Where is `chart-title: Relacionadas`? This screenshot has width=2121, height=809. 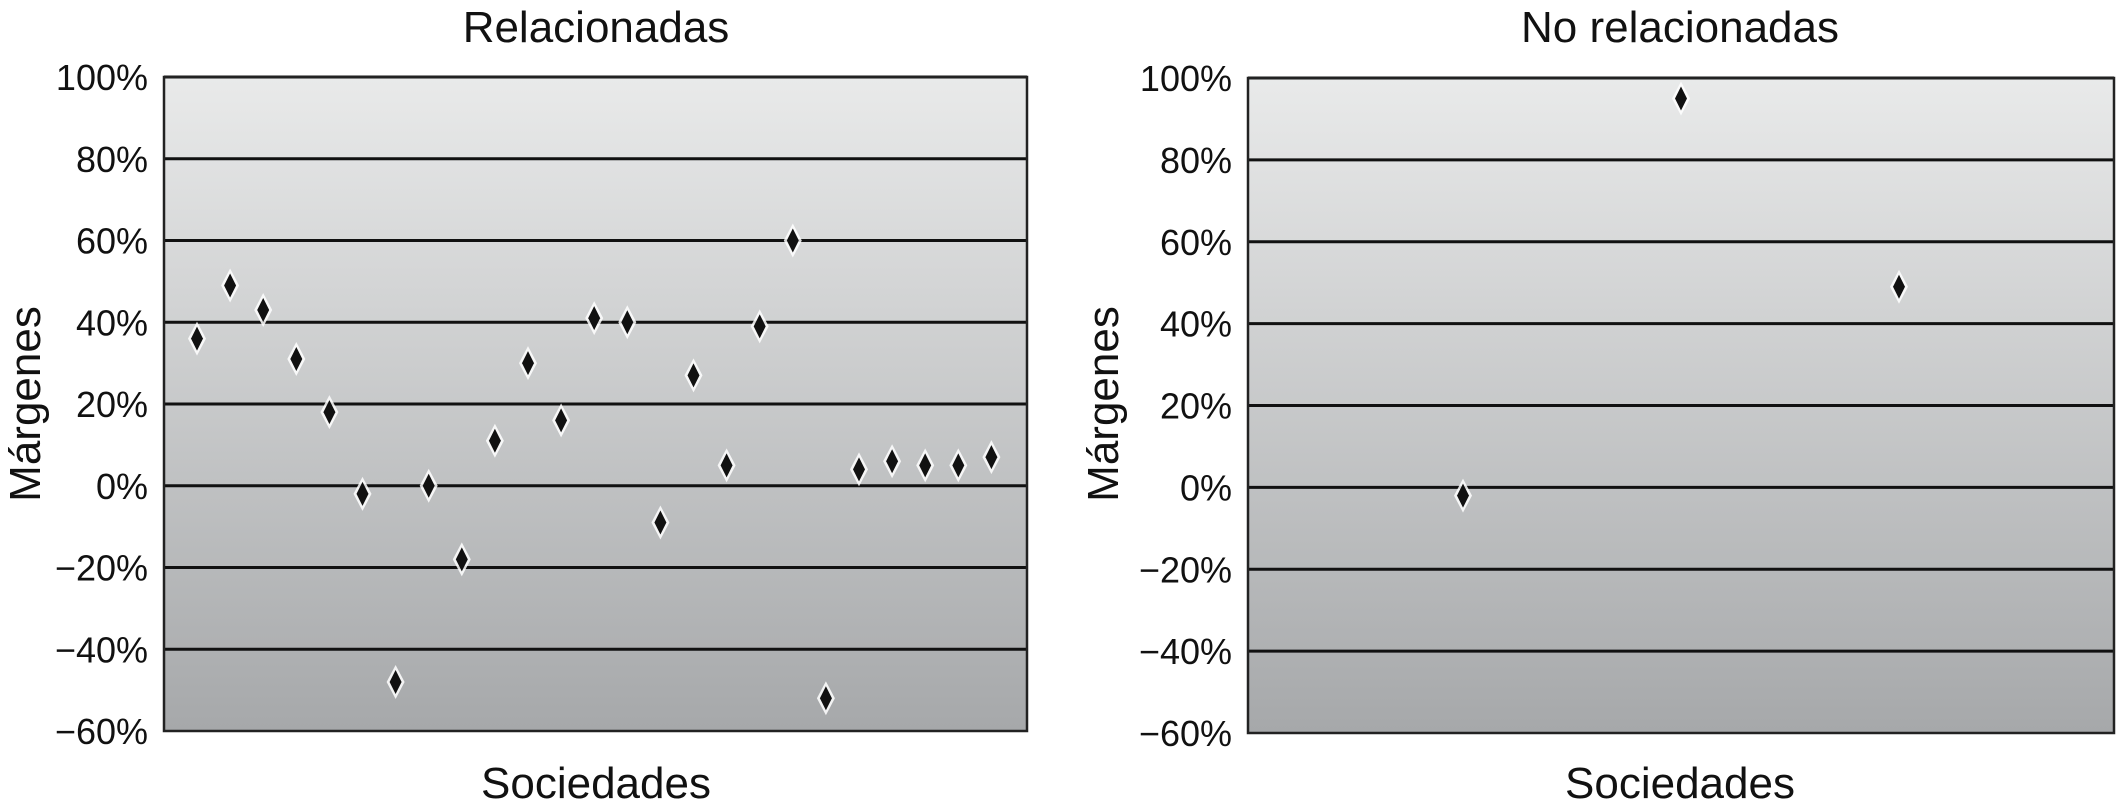
chart-title: Relacionadas is located at coordinates (596, 27).